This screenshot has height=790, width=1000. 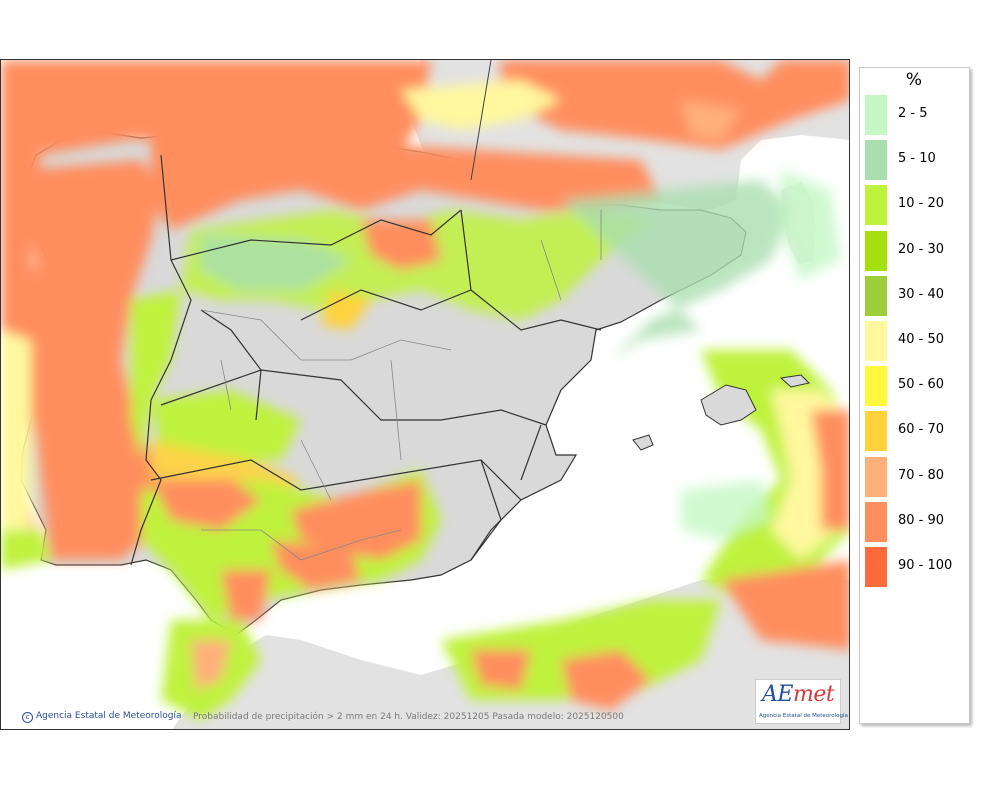 I want to click on logo-wordmark: AEmet, so click(x=798, y=694).